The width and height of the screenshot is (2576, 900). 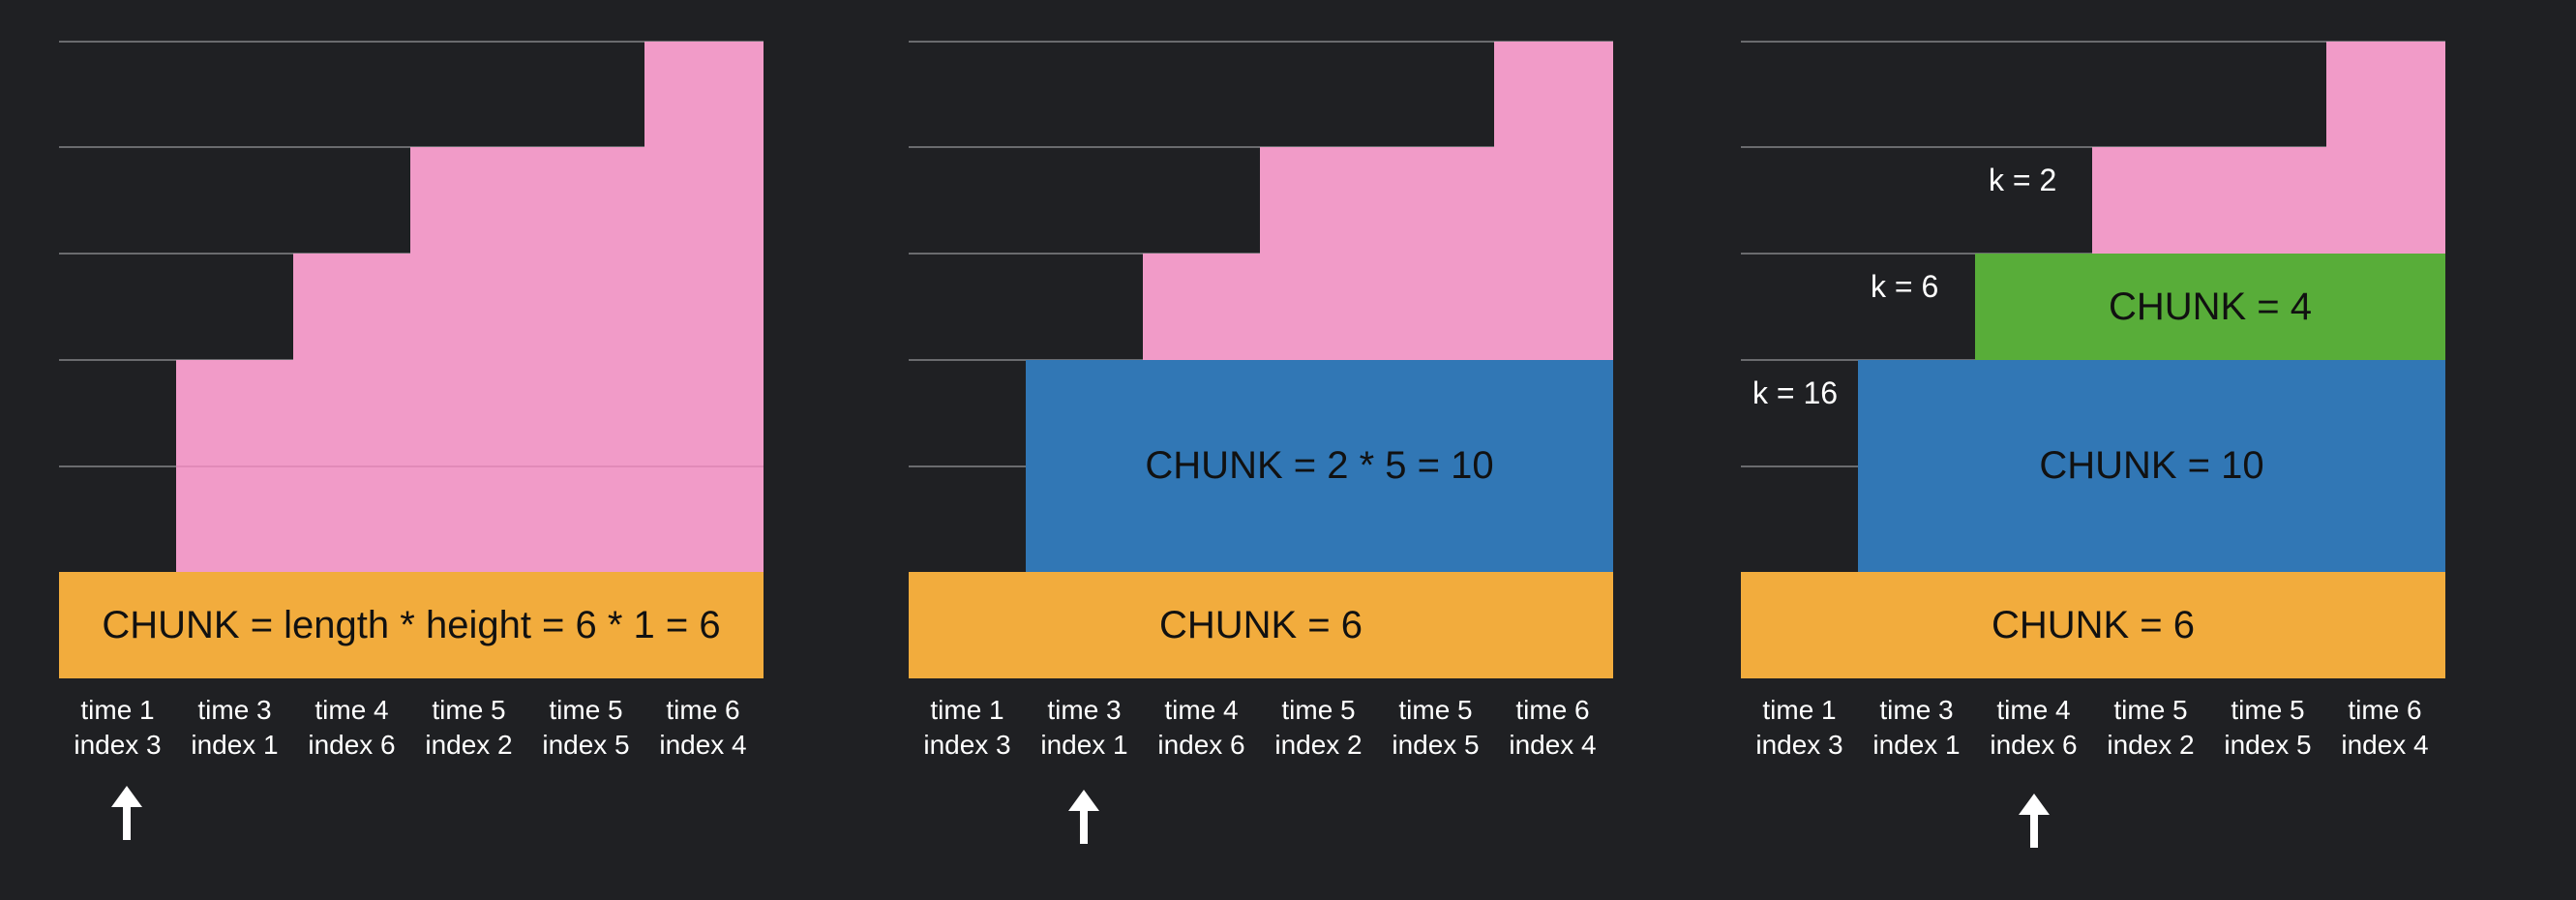 What do you see at coordinates (1795, 393) in the screenshot?
I see `k-label: k = 16` at bounding box center [1795, 393].